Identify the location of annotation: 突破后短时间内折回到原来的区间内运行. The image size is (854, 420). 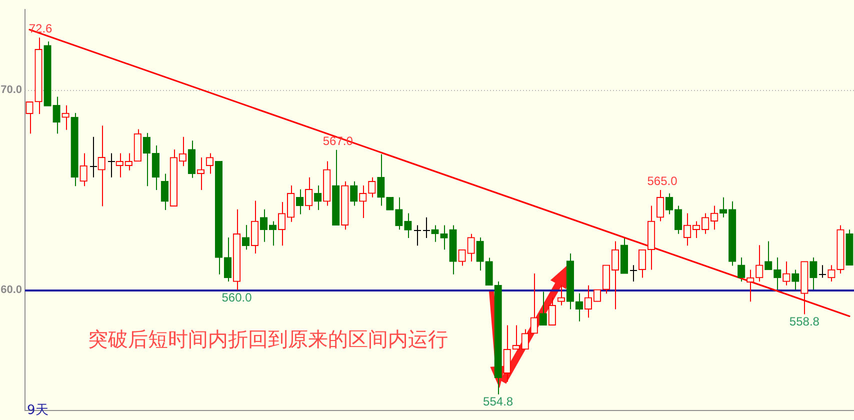
(268, 339).